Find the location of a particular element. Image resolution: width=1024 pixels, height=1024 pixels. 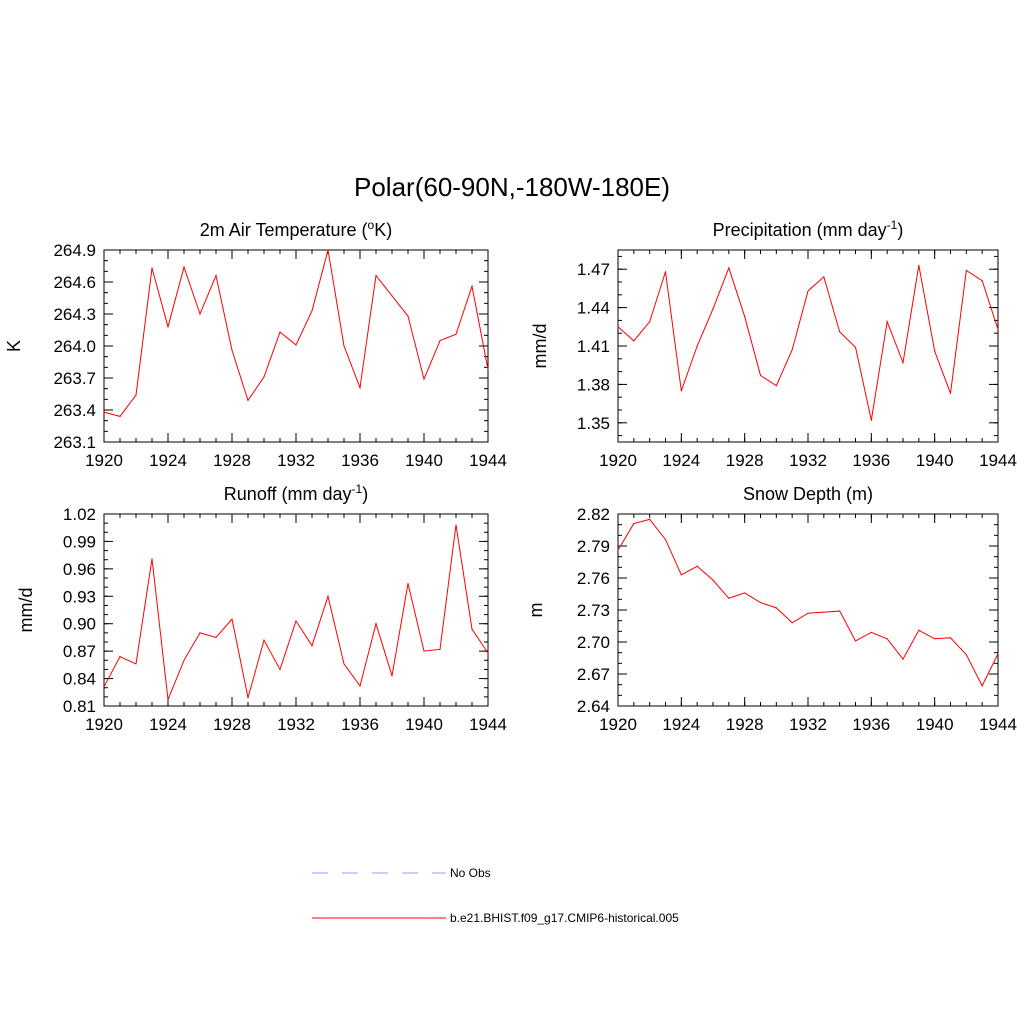

y-axis-label: K is located at coordinates (14, 346).